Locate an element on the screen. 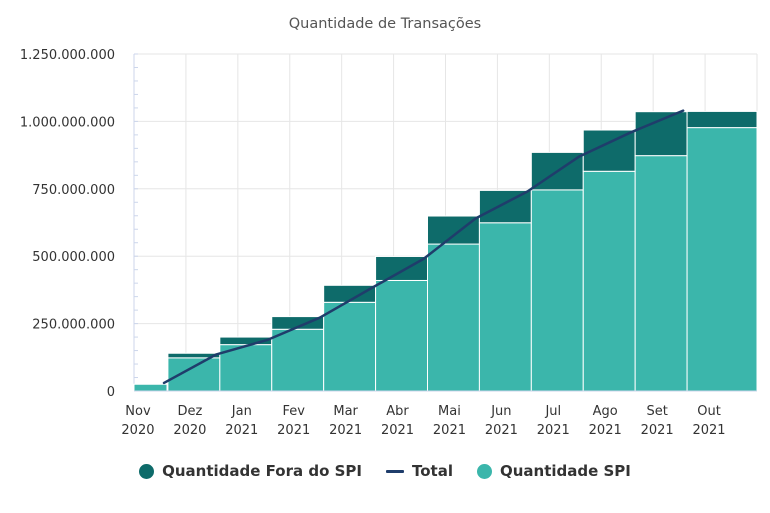 This screenshot has width=770, height=513. x-tick-label-month: Jul is located at coordinates (552, 411).